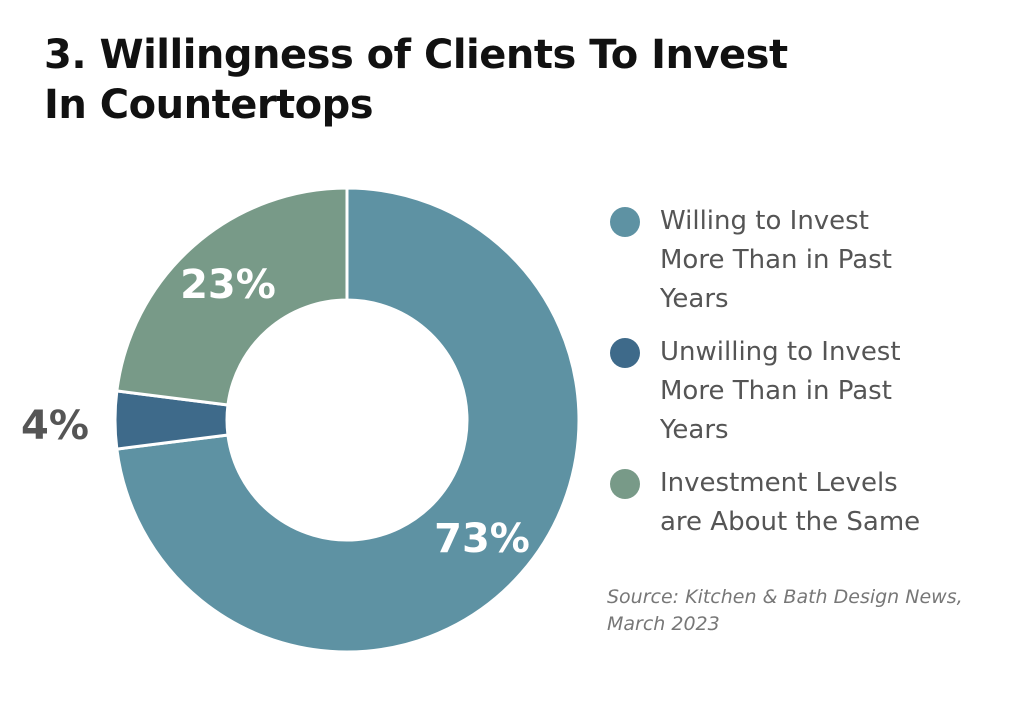  I want to click on source-line: Source: Kitchen & Bath Design News,, so click(785, 597).